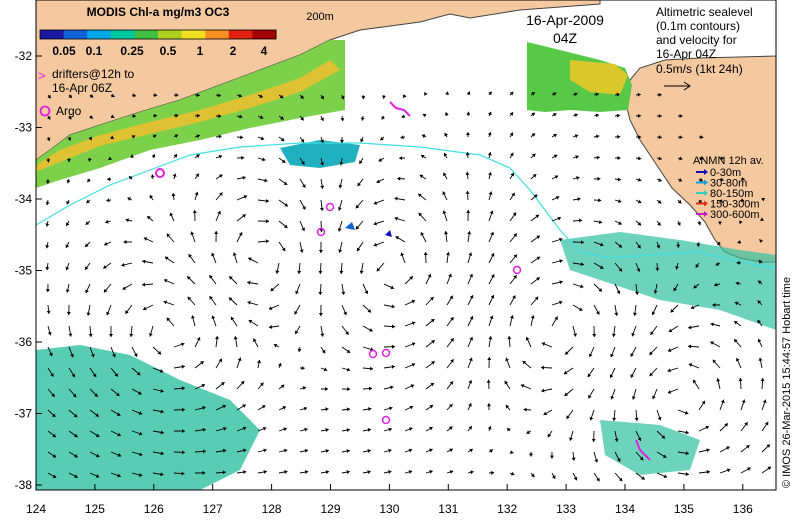 The width and height of the screenshot is (800, 525). What do you see at coordinates (735, 215) in the screenshot?
I see `anmn-legend-label: 300-600m` at bounding box center [735, 215].